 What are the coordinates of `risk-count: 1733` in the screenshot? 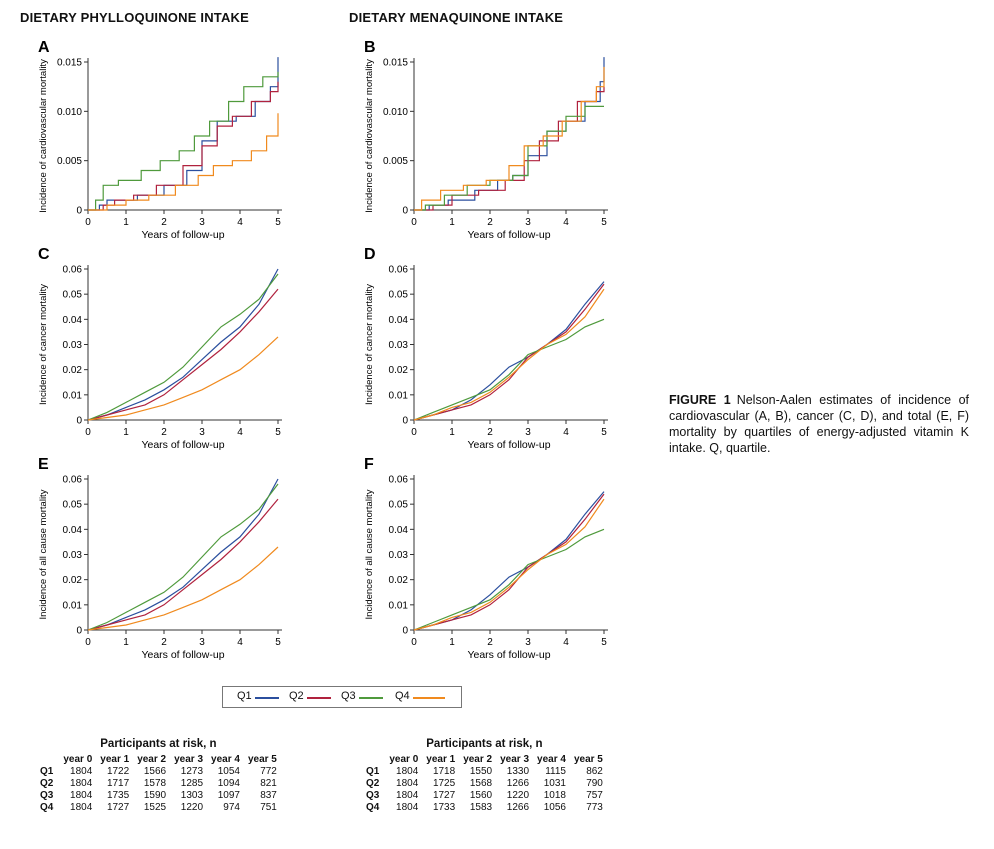 It's located at (444, 807).